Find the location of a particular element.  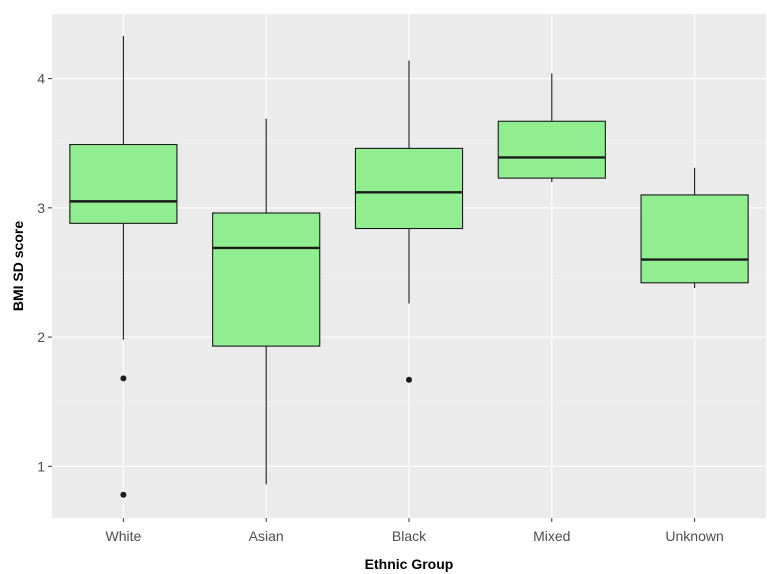

box-unknown is located at coordinates (694, 227).